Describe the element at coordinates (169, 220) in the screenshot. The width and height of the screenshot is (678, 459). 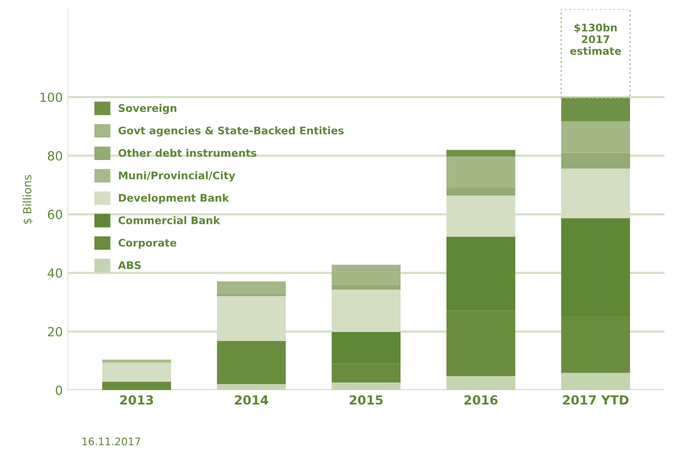
I see `legend-label: Commercial Bank` at that location.